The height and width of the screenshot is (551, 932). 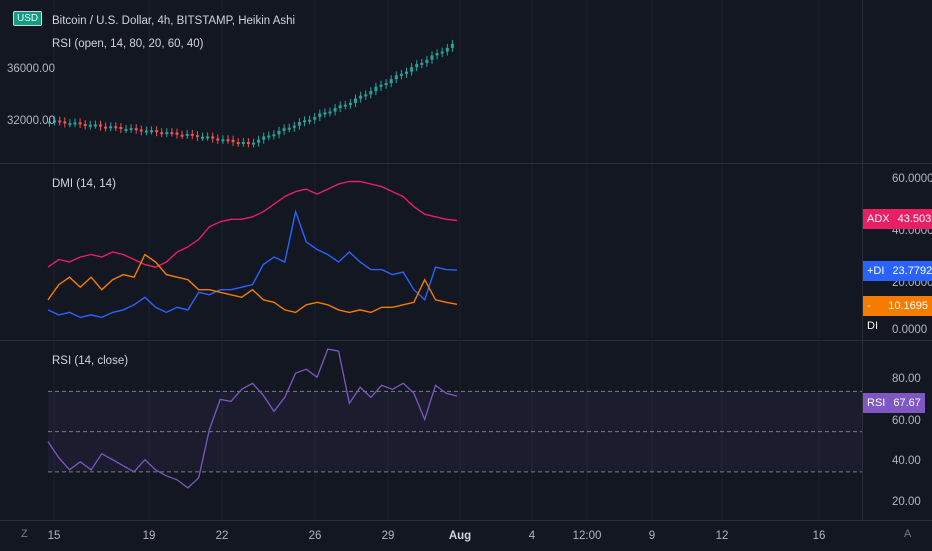 I want to click on time-label: Aug, so click(x=460, y=536).